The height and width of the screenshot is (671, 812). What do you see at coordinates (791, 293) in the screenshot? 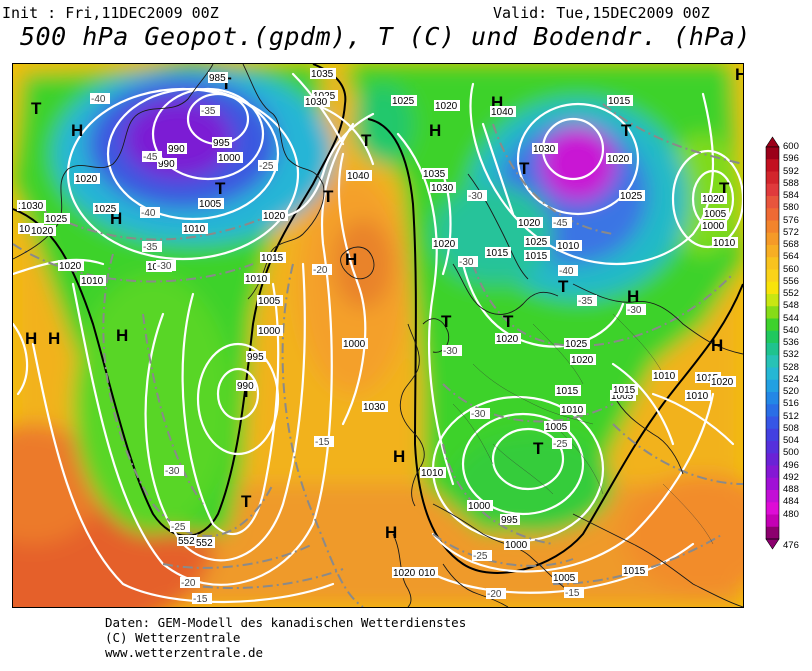
I see `colorbar-label: 552` at bounding box center [791, 293].